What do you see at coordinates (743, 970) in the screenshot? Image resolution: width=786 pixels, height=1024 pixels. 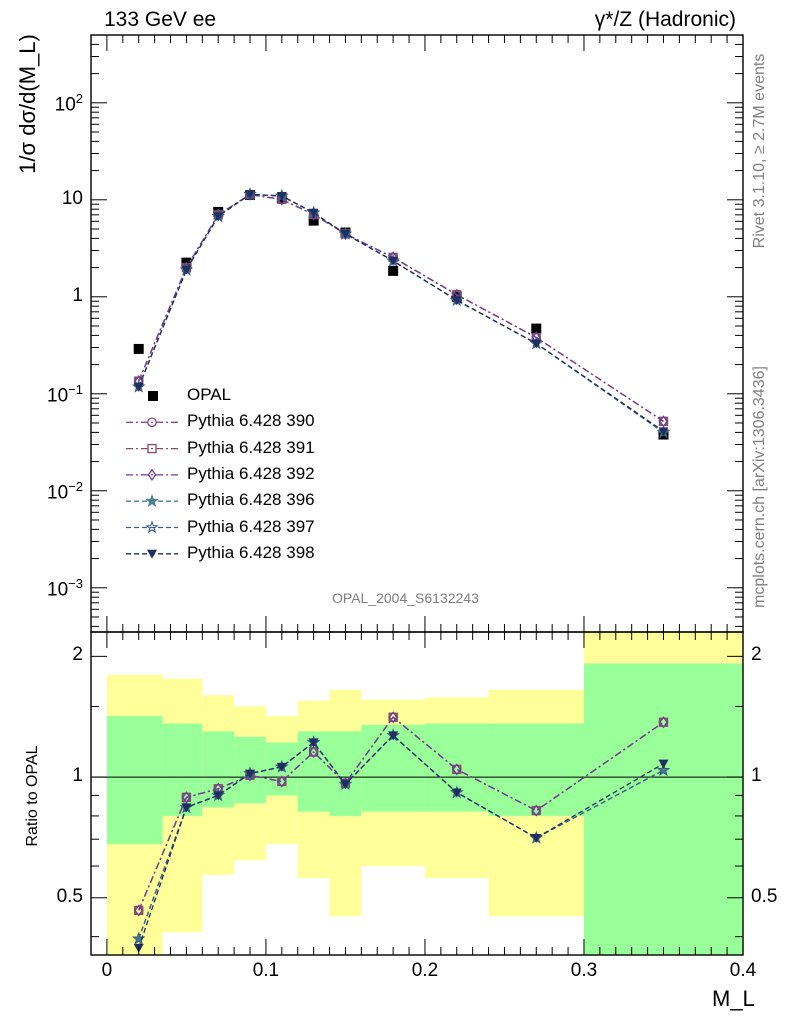 I see `x-tick-label: 0.4` at bounding box center [743, 970].